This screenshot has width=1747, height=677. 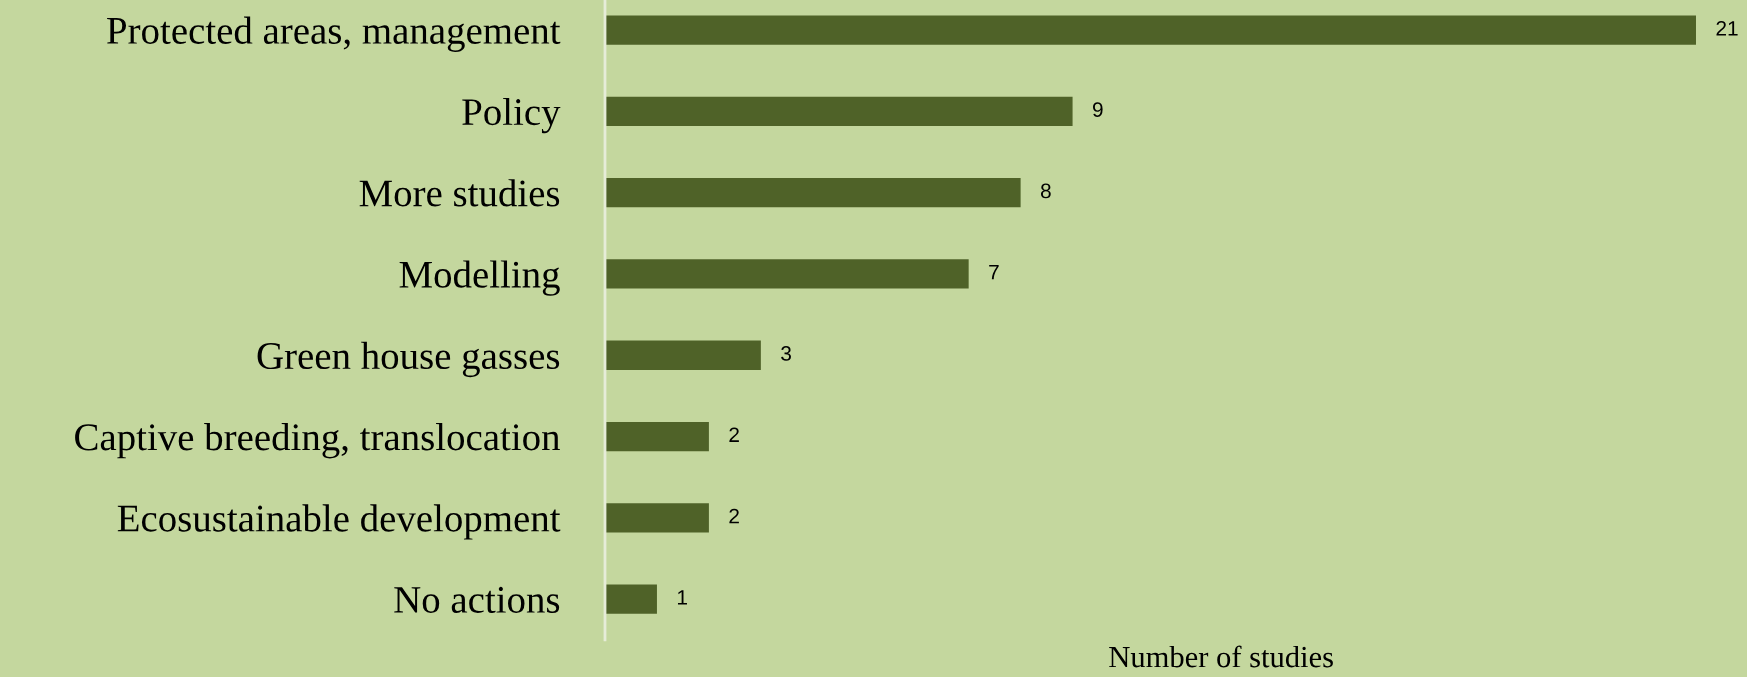 I want to click on y-tick-label: Ecosustainable development, so click(x=339, y=522).